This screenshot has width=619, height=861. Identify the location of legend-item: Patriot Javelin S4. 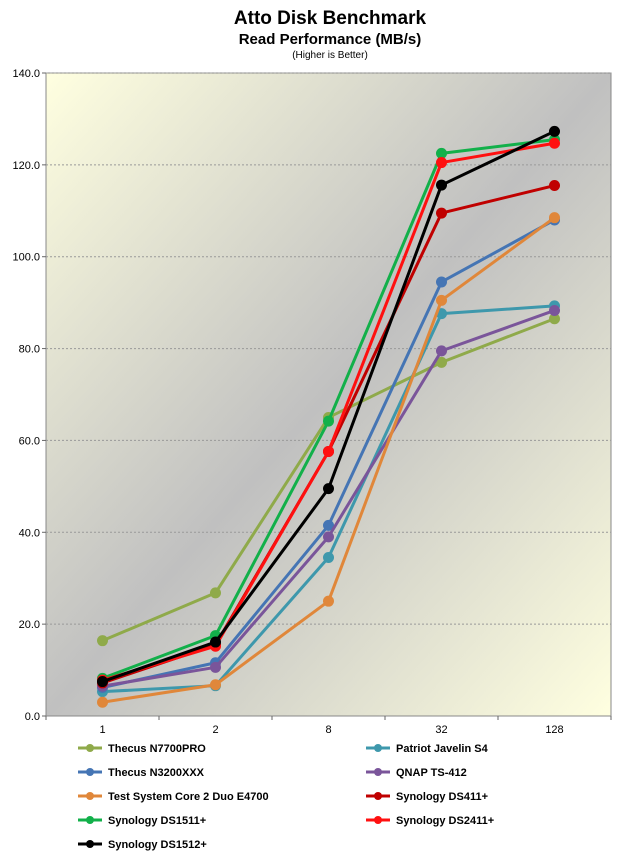
(427, 749).